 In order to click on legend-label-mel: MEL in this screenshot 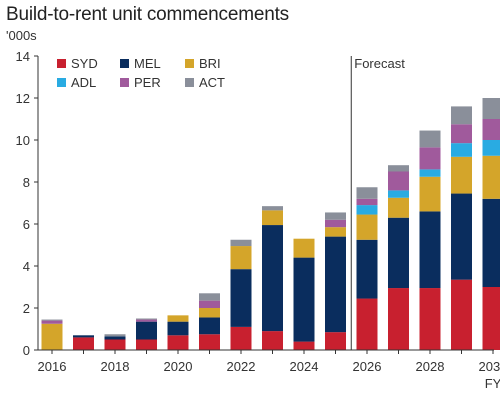, I will do `click(147, 63)`.